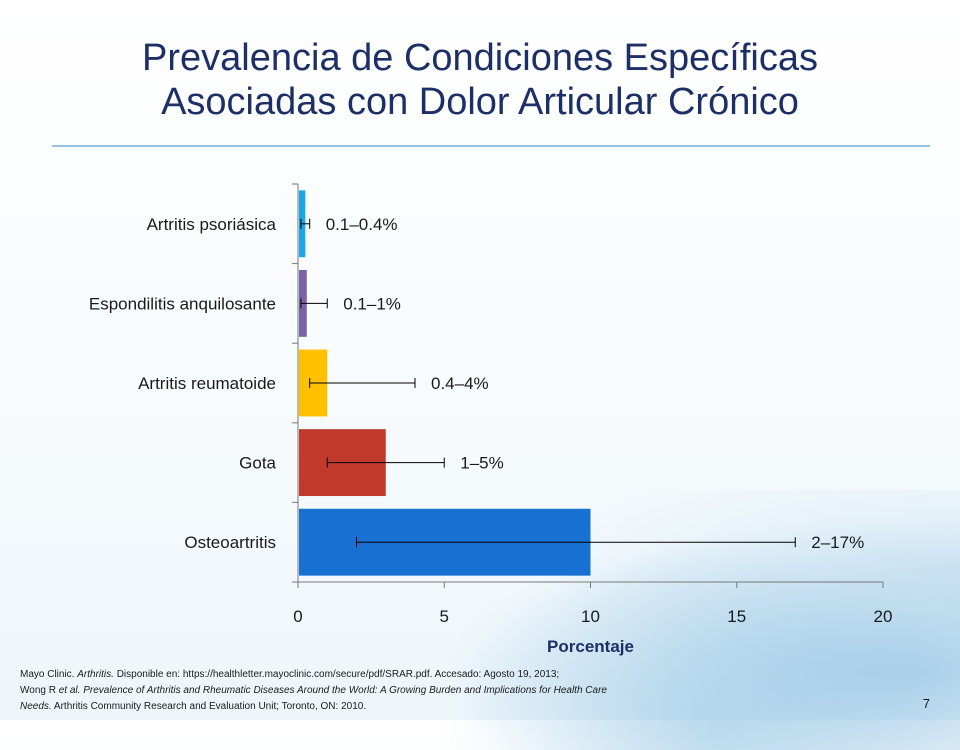 The height and width of the screenshot is (750, 960). What do you see at coordinates (372, 303) in the screenshot?
I see `data-label: 0.1–1%` at bounding box center [372, 303].